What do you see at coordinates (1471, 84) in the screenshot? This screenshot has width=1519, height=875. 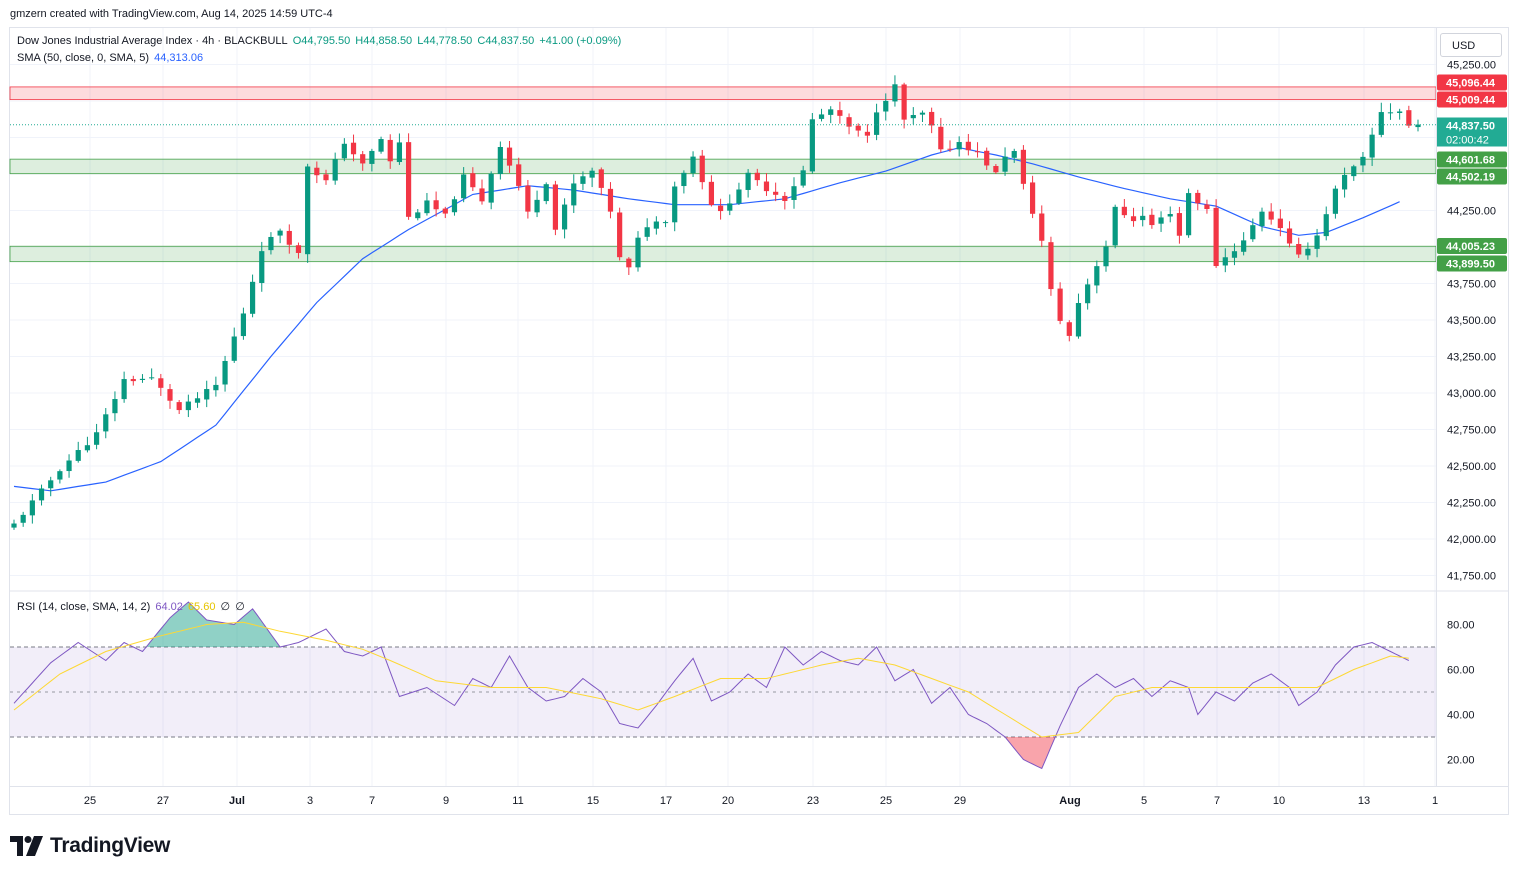 I see `price-label-0: 45,096.44` at bounding box center [1471, 84].